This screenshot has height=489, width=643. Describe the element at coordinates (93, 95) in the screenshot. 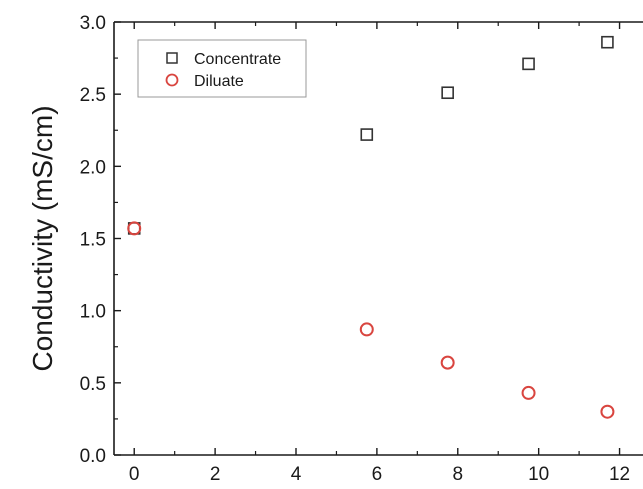

I see `y-tick-label: 2.5` at that location.